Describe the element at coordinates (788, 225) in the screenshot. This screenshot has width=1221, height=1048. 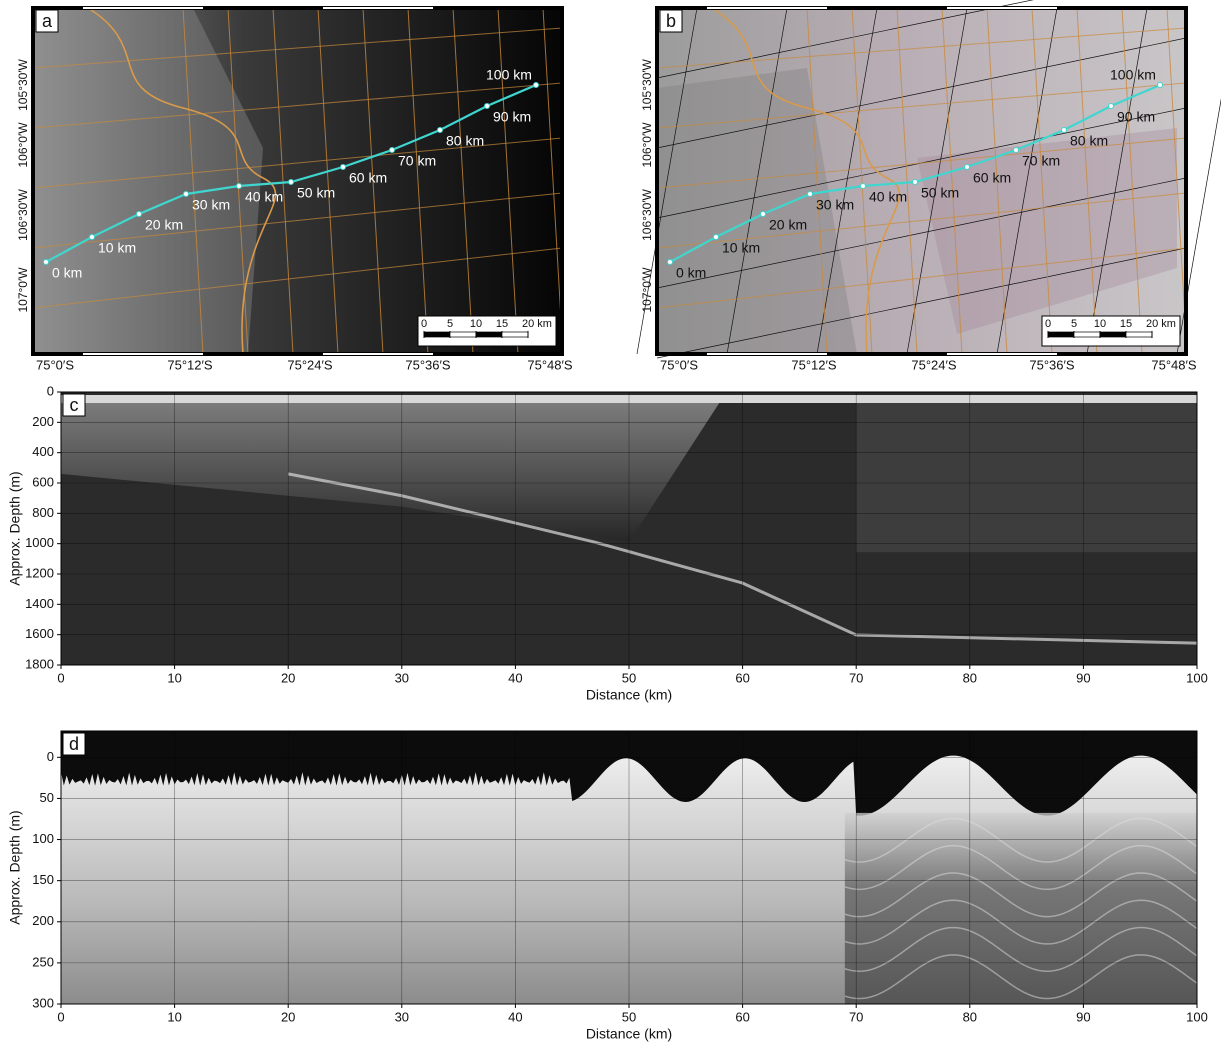
I see `track-label: 20 km` at that location.